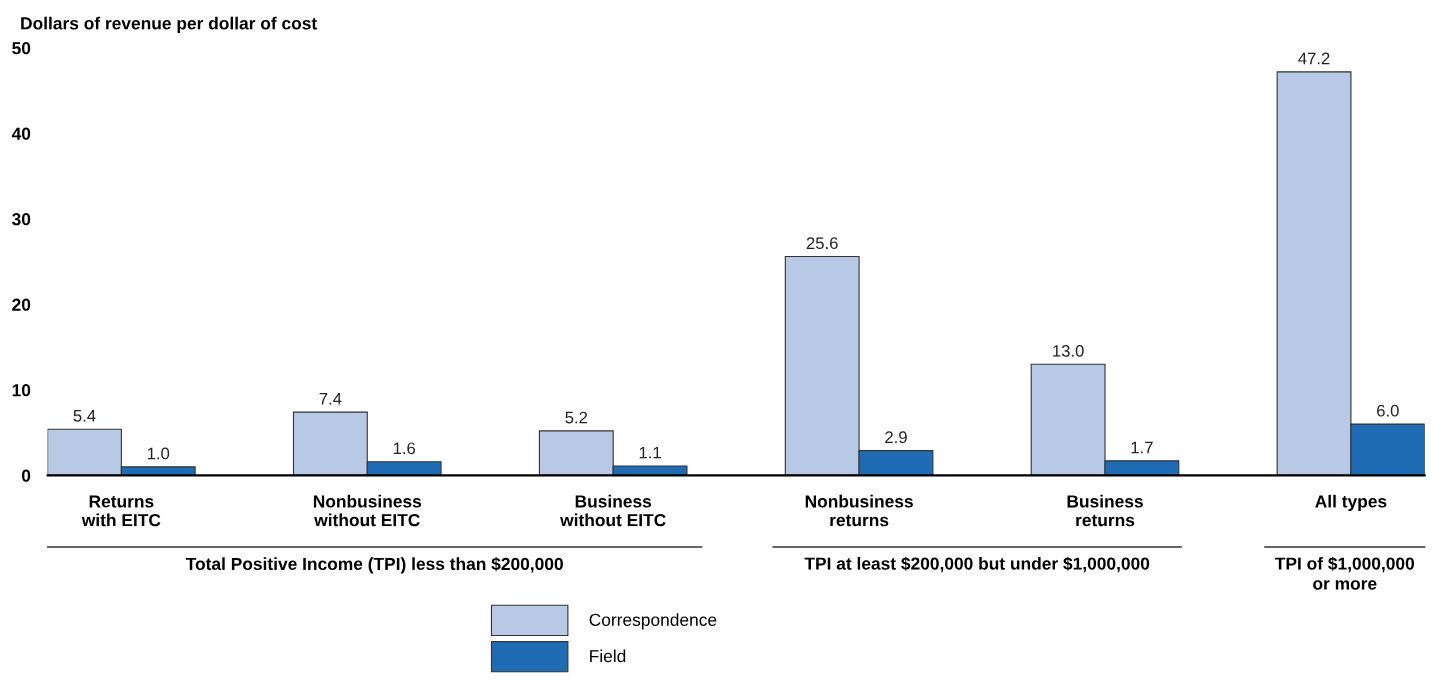 The height and width of the screenshot is (684, 1442). Describe the element at coordinates (1314, 58) in the screenshot. I see `data-label: 47.2` at that location.